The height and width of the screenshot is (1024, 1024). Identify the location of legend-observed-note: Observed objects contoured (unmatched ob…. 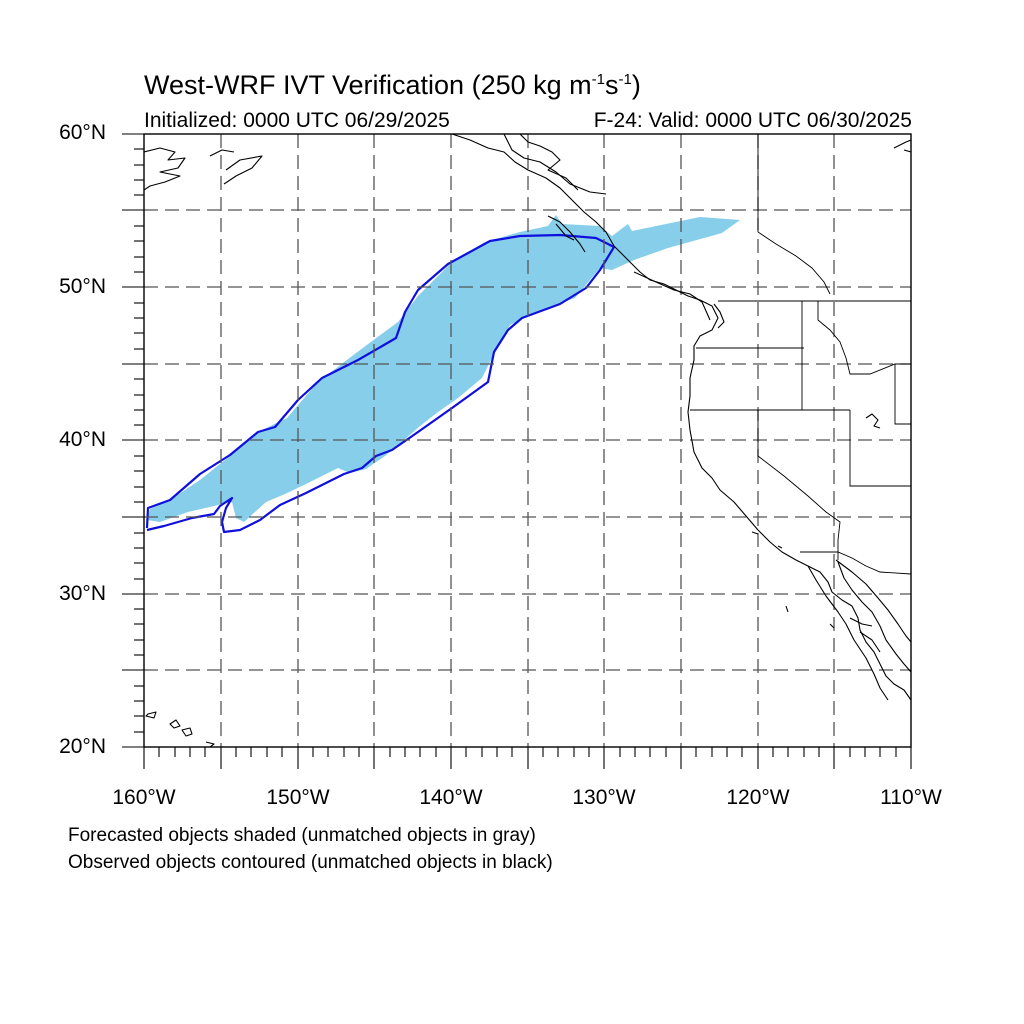
(310, 862).